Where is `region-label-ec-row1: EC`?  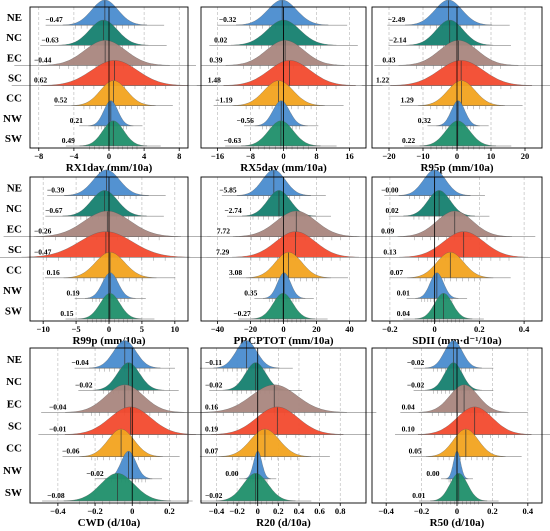 region-label-ec-row1: EC is located at coordinates (14, 58).